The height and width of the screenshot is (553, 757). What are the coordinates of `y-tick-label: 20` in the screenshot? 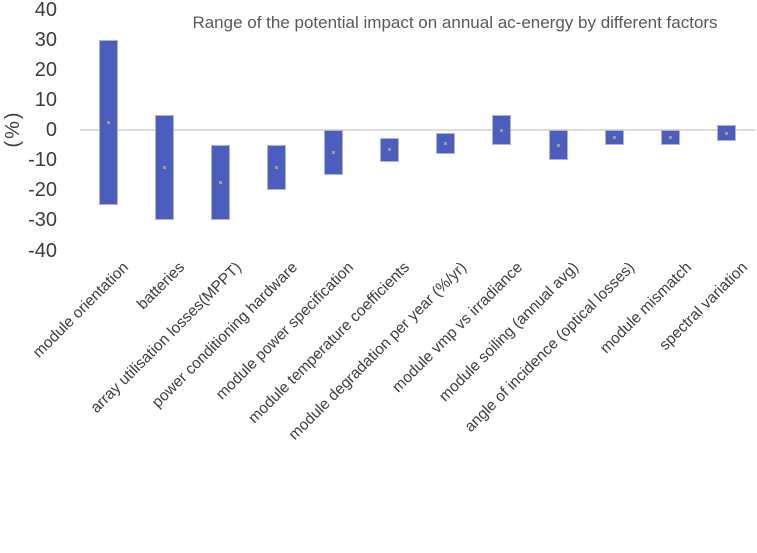 It's located at (28, 70).